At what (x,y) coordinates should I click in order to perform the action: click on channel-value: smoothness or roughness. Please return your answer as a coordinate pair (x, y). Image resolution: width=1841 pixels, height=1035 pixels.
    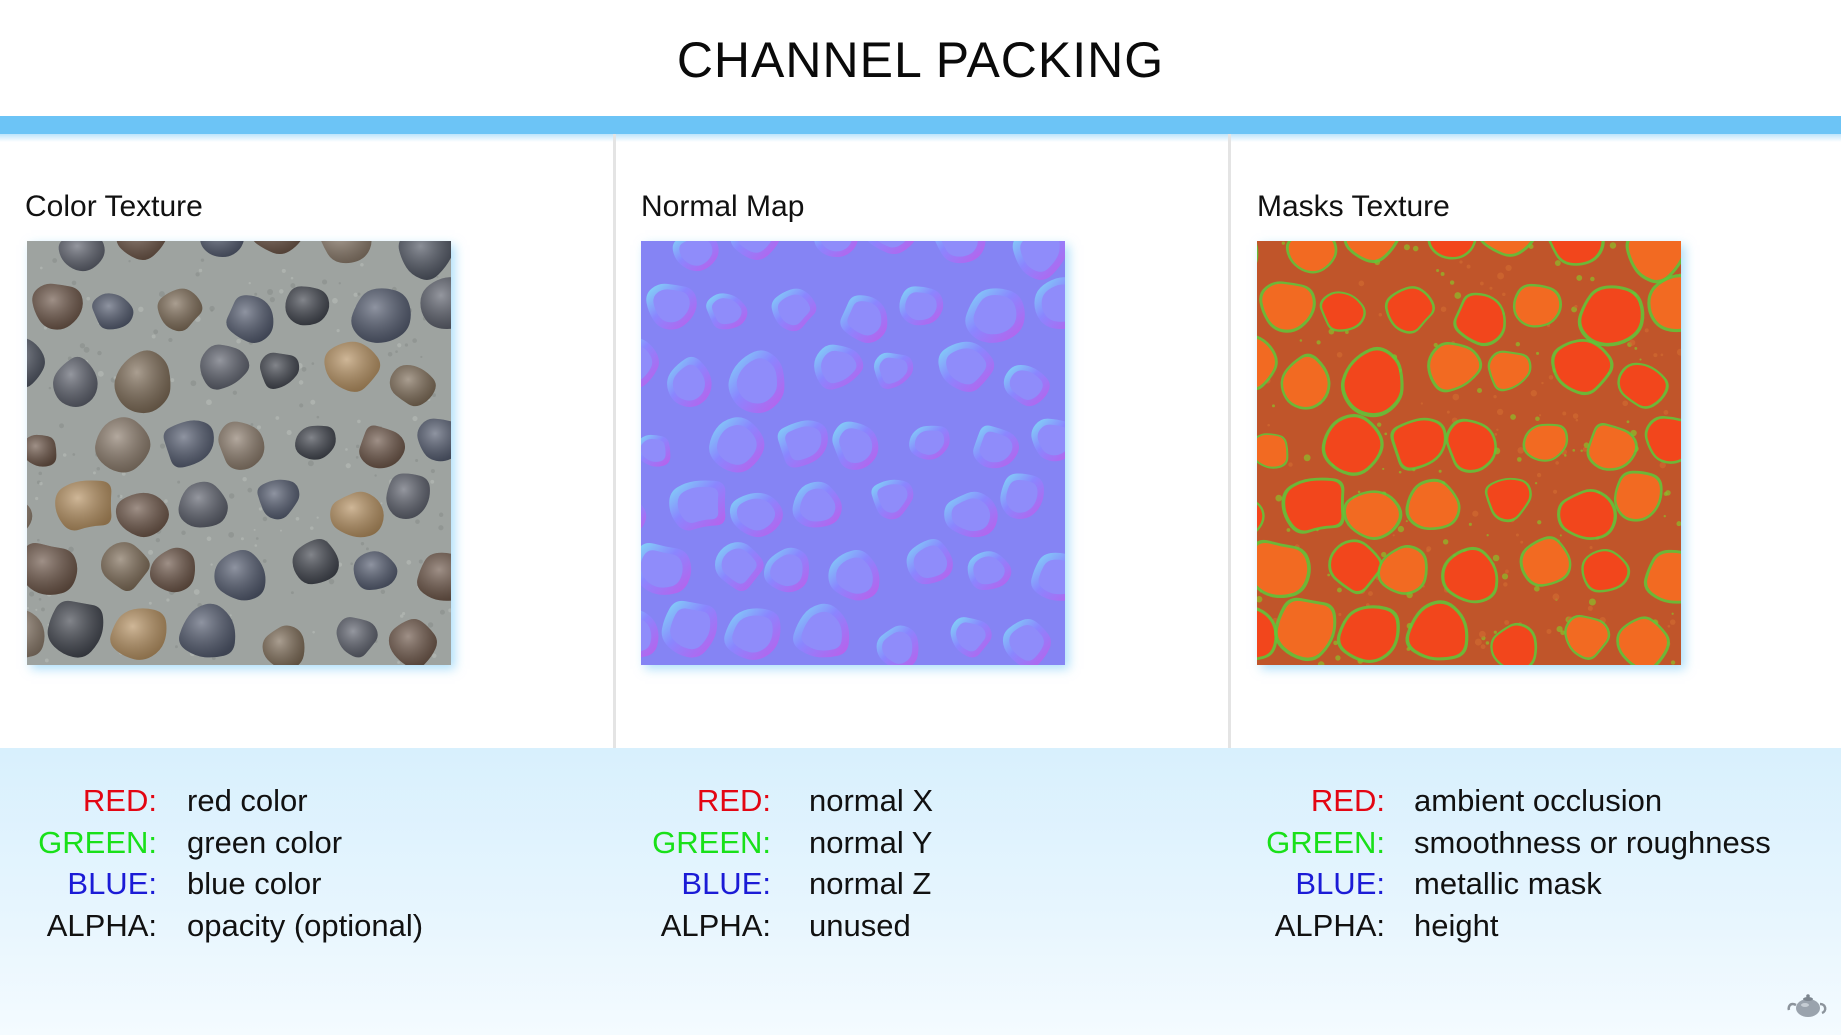
    Looking at the image, I should click on (1592, 842).